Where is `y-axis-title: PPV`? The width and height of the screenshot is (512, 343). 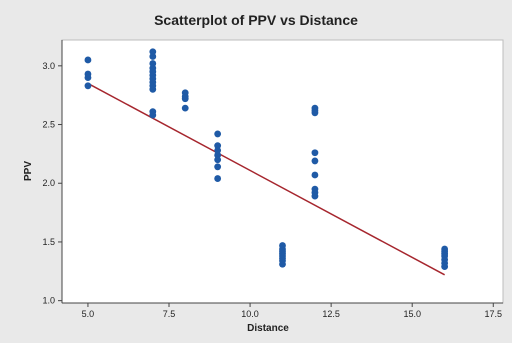
y-axis-title: PPV is located at coordinates (28, 171).